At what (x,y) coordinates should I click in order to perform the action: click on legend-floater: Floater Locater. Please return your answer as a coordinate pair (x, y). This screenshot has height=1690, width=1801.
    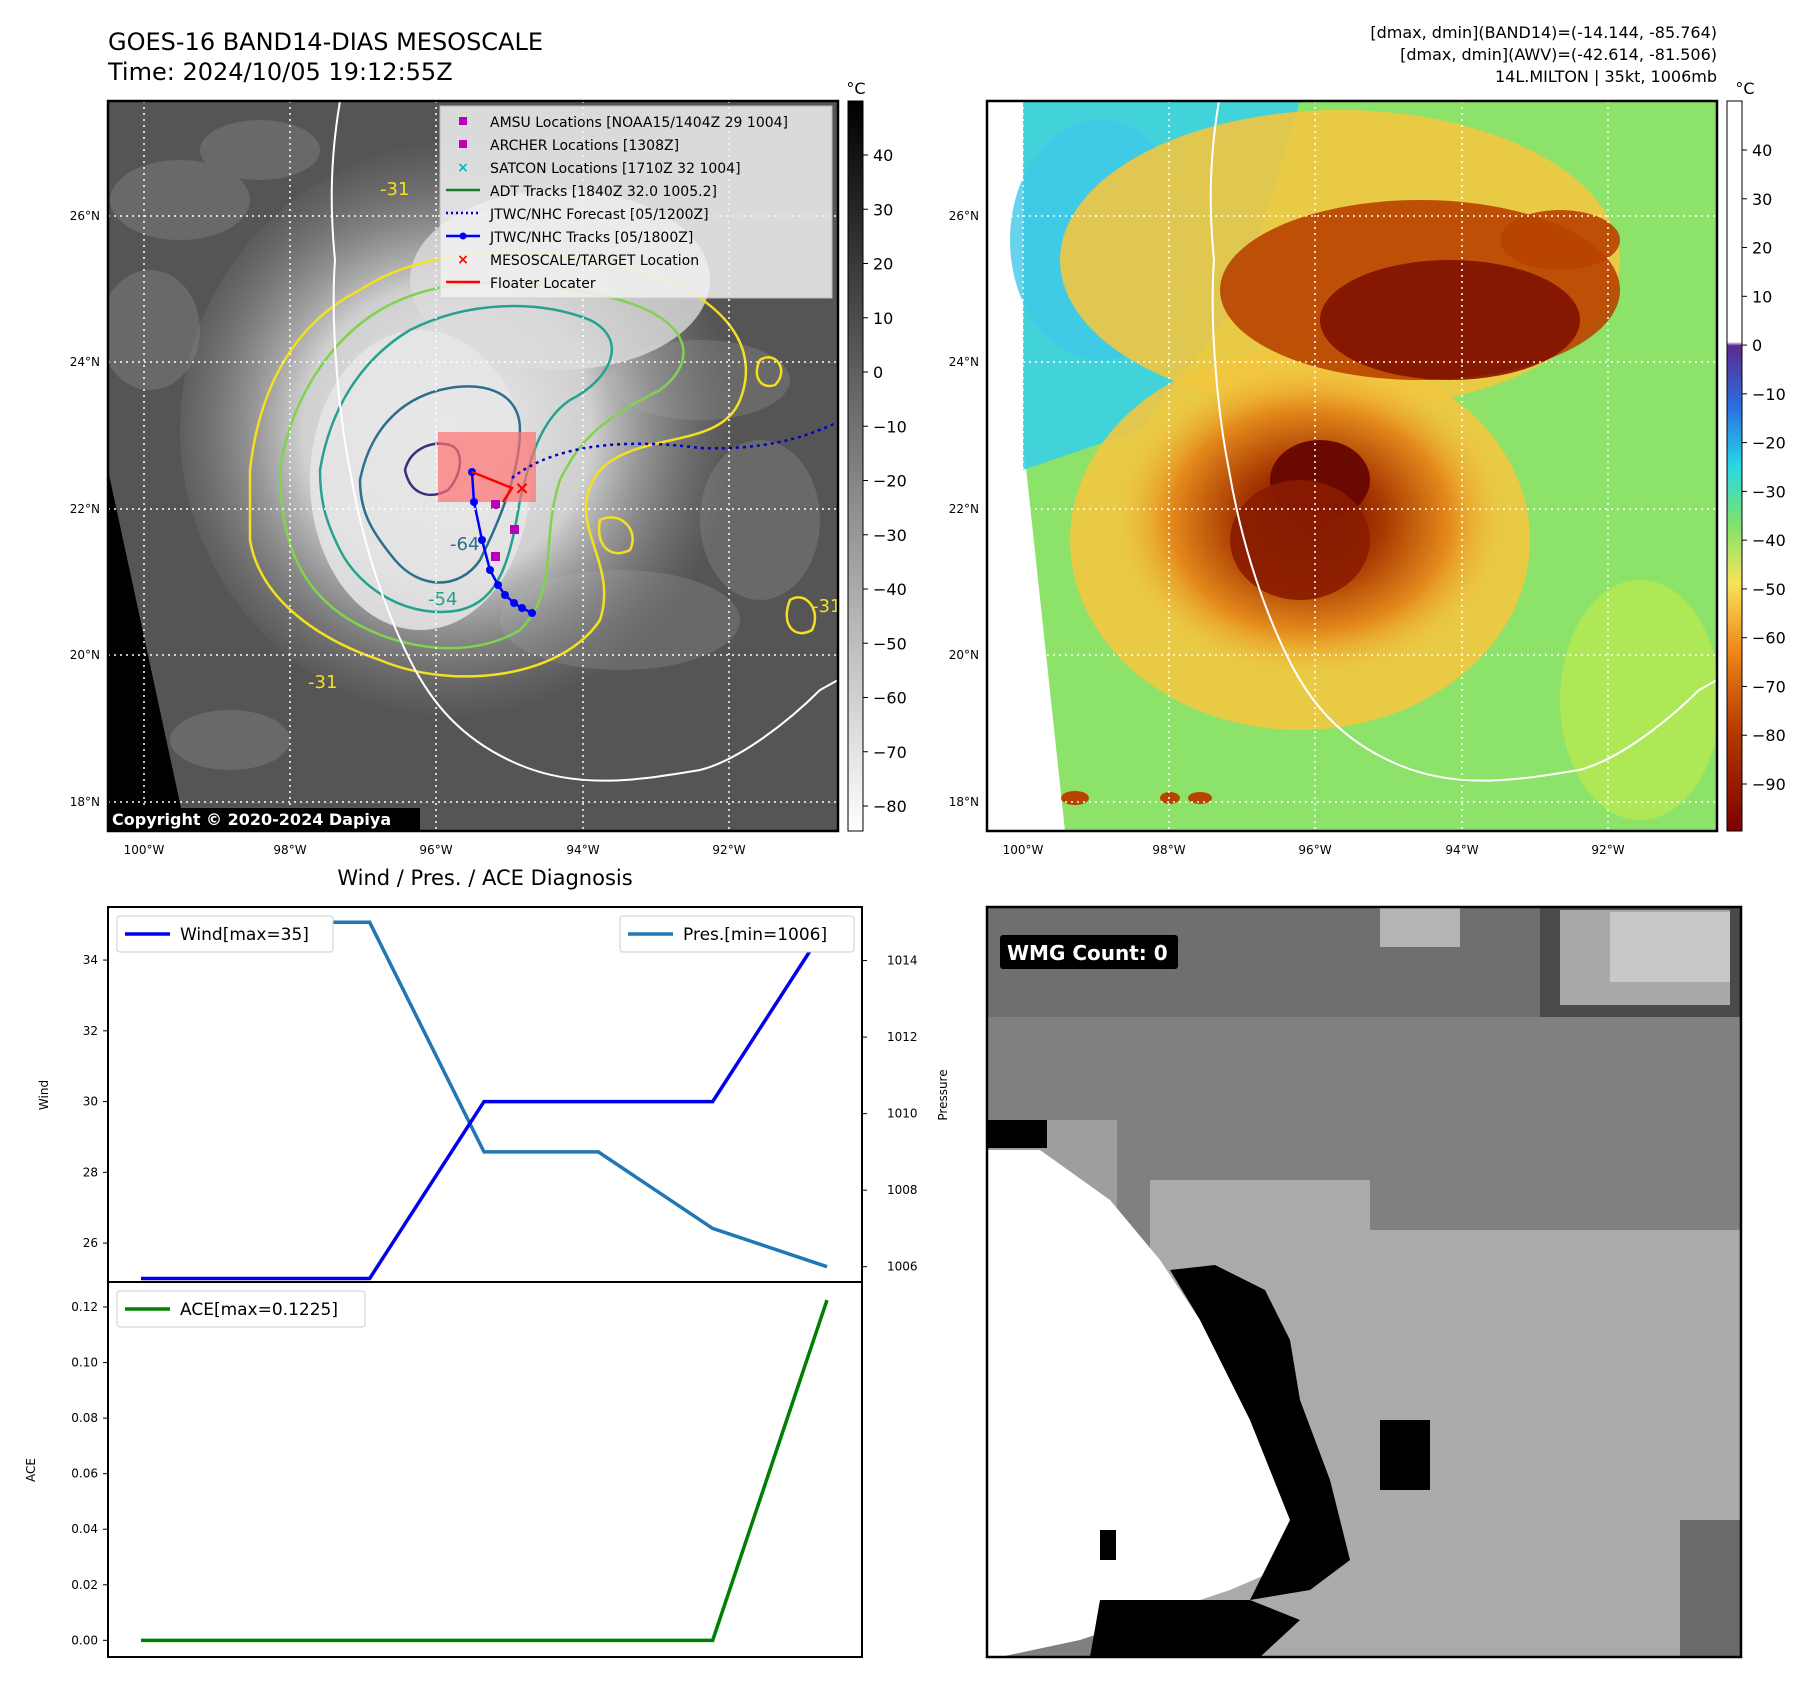
    Looking at the image, I should click on (543, 284).